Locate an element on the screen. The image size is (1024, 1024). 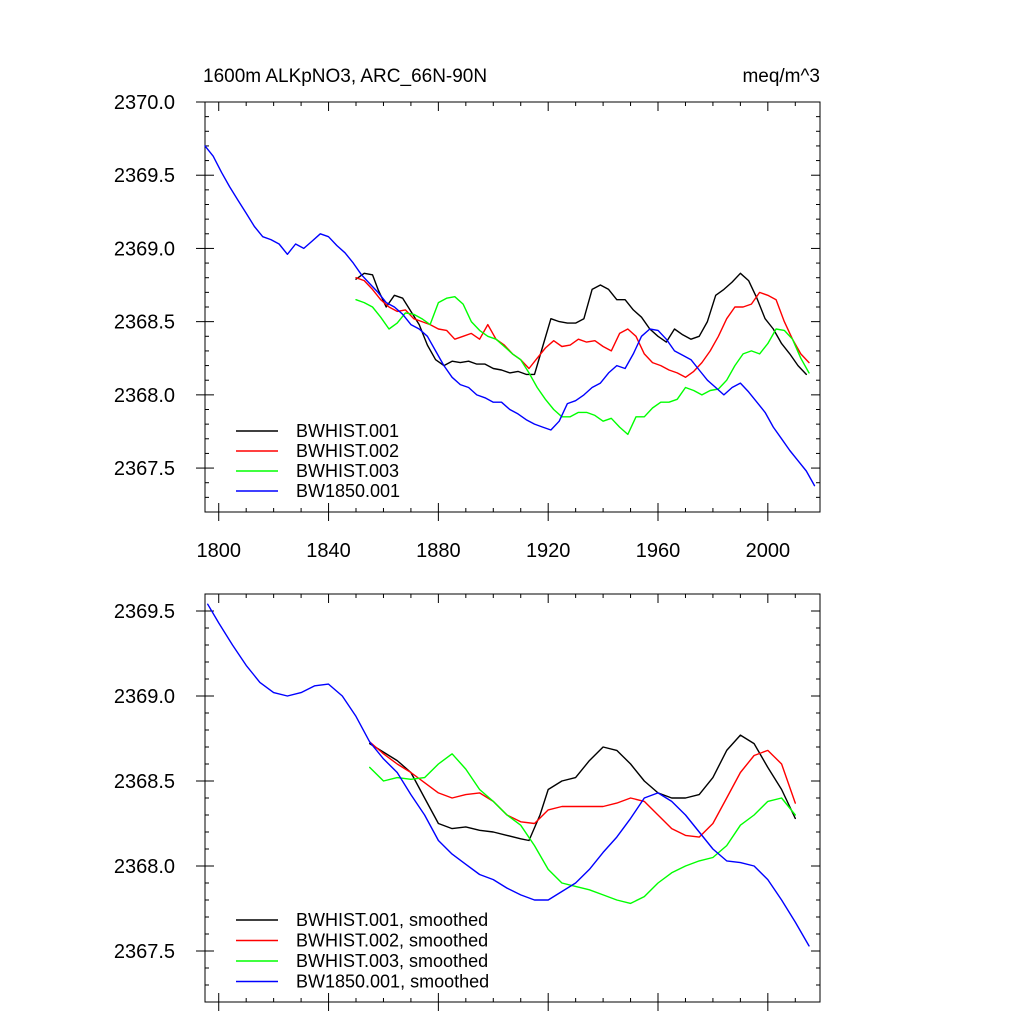
legend-label-4: BW1850.001, smoothed is located at coordinates (392, 982).